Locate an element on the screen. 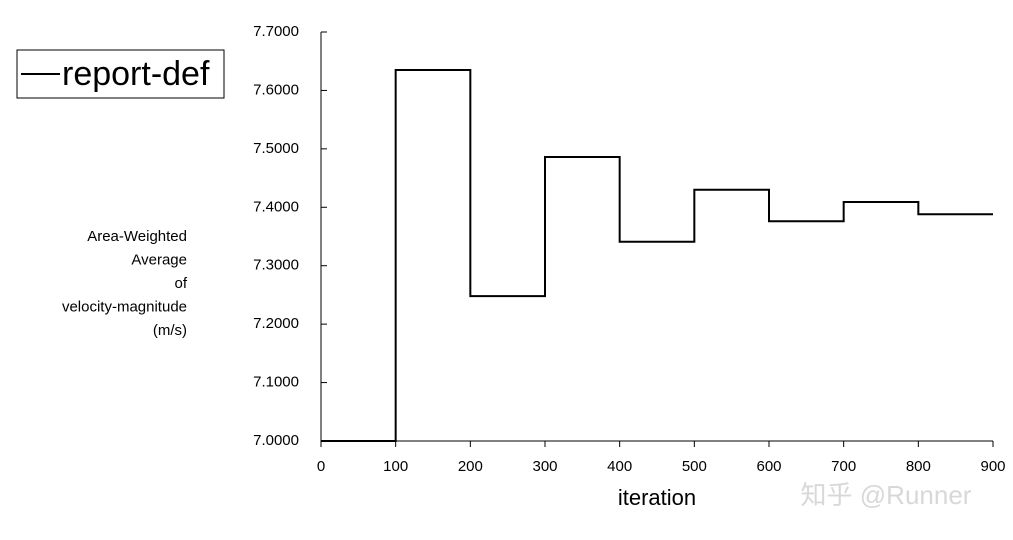 Image resolution: width=1013 pixels, height=540 pixels. y-axis-label: of is located at coordinates (180, 283).